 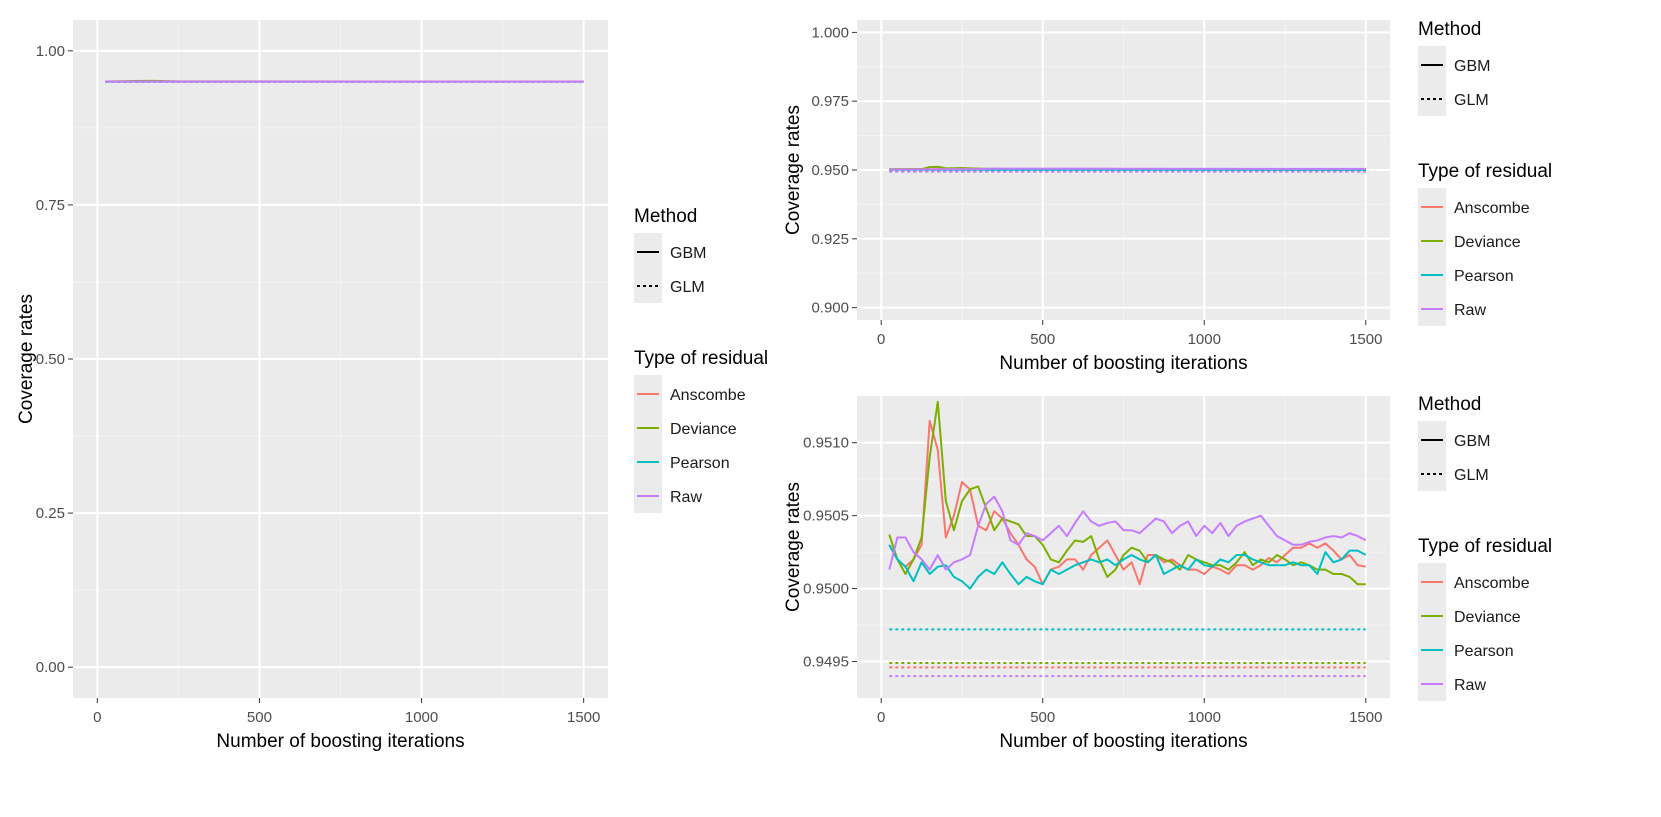 What do you see at coordinates (50, 667) in the screenshot?
I see `y-tick-label: 0.00` at bounding box center [50, 667].